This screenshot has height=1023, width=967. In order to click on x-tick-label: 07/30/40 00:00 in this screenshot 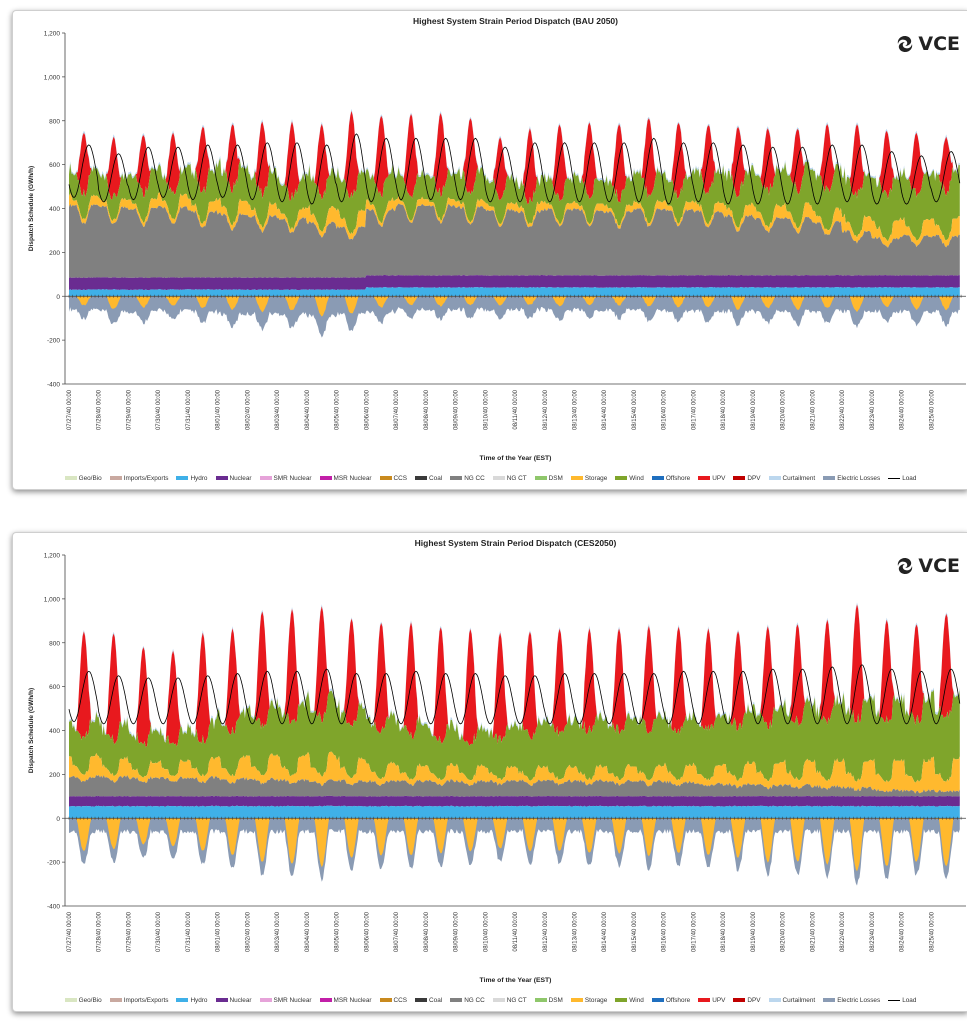, I will do `click(159, 409)`.